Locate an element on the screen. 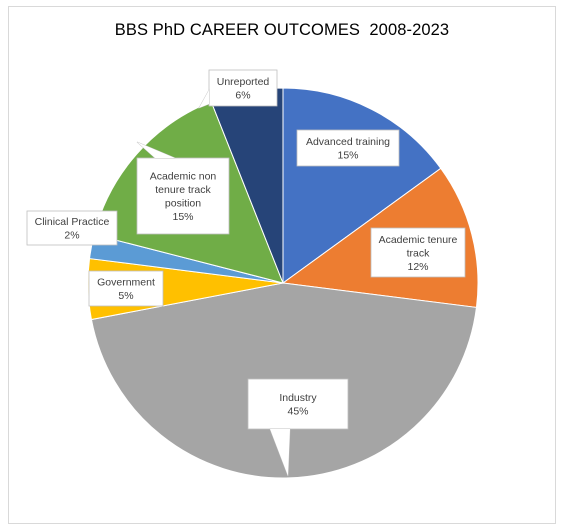 This screenshot has width=569, height=532. callout-box-industry is located at coordinates (298, 404).